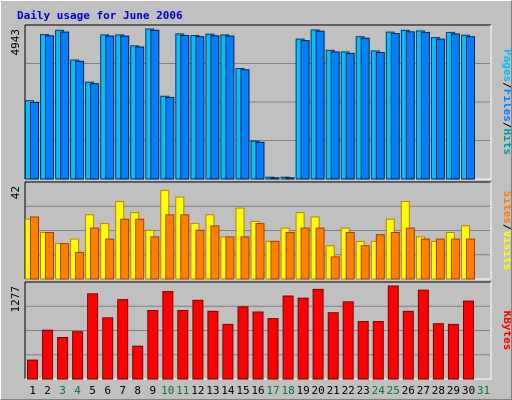  What do you see at coordinates (333, 390) in the screenshot?
I see `x-tick-label-day-21: 21` at bounding box center [333, 390].